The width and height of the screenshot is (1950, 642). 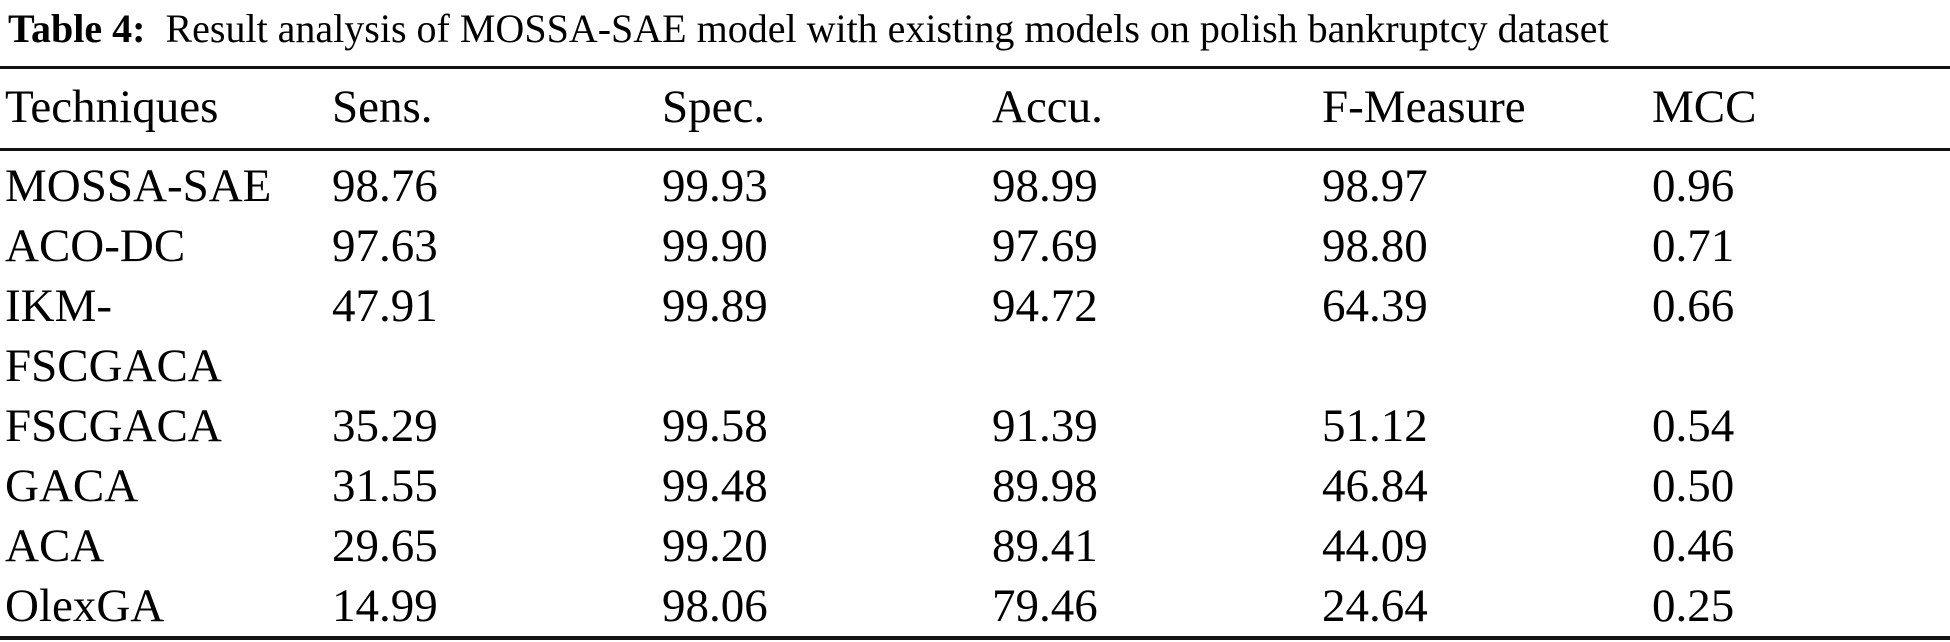 What do you see at coordinates (497, 109) in the screenshot?
I see `column-header-sens: Sens.` at bounding box center [497, 109].